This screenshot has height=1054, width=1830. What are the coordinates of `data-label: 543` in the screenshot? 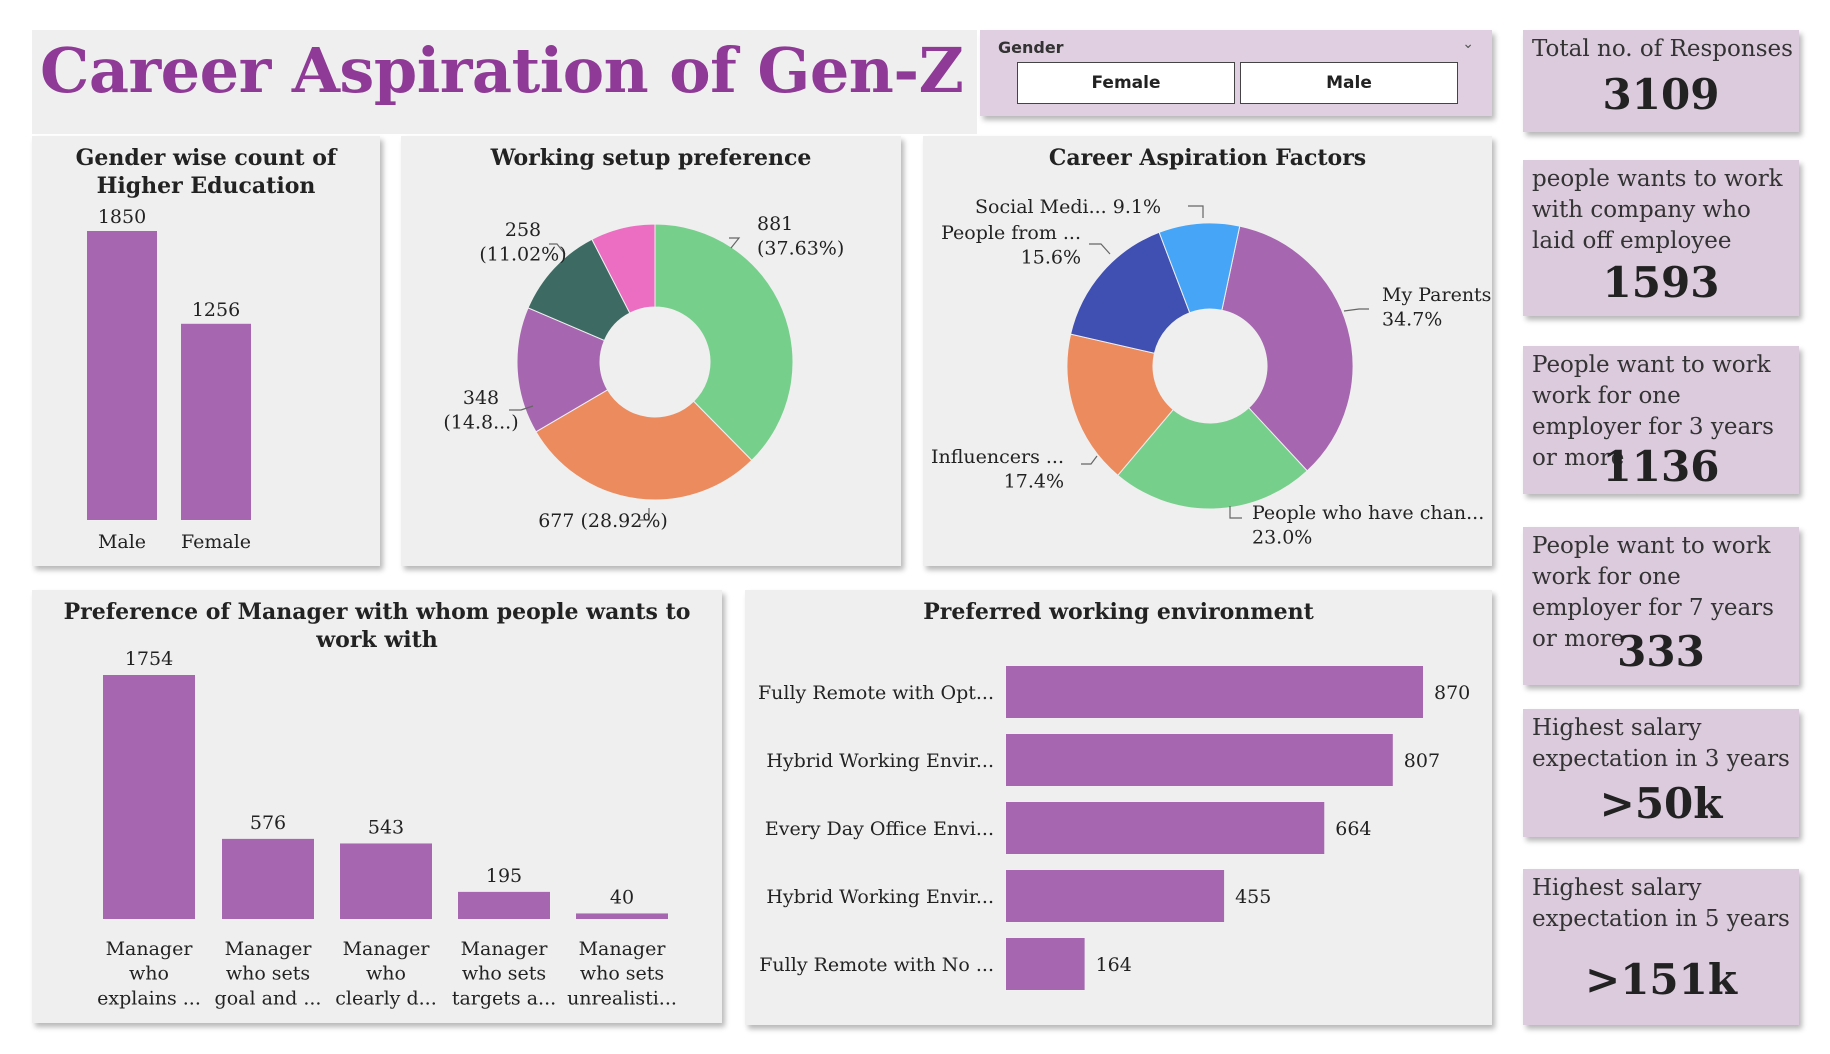 It's located at (386, 827).